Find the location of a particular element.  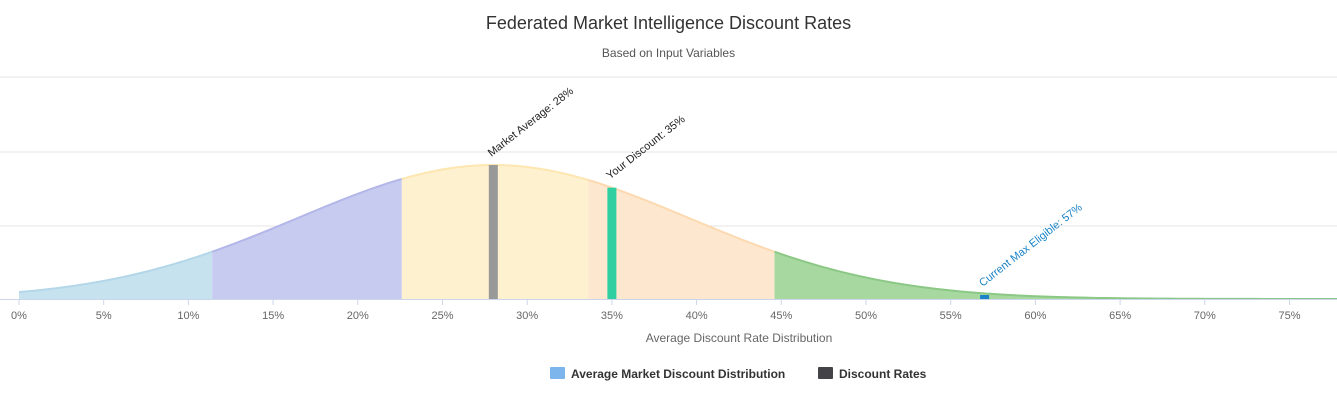

x-tick-label: 40% is located at coordinates (697, 316).